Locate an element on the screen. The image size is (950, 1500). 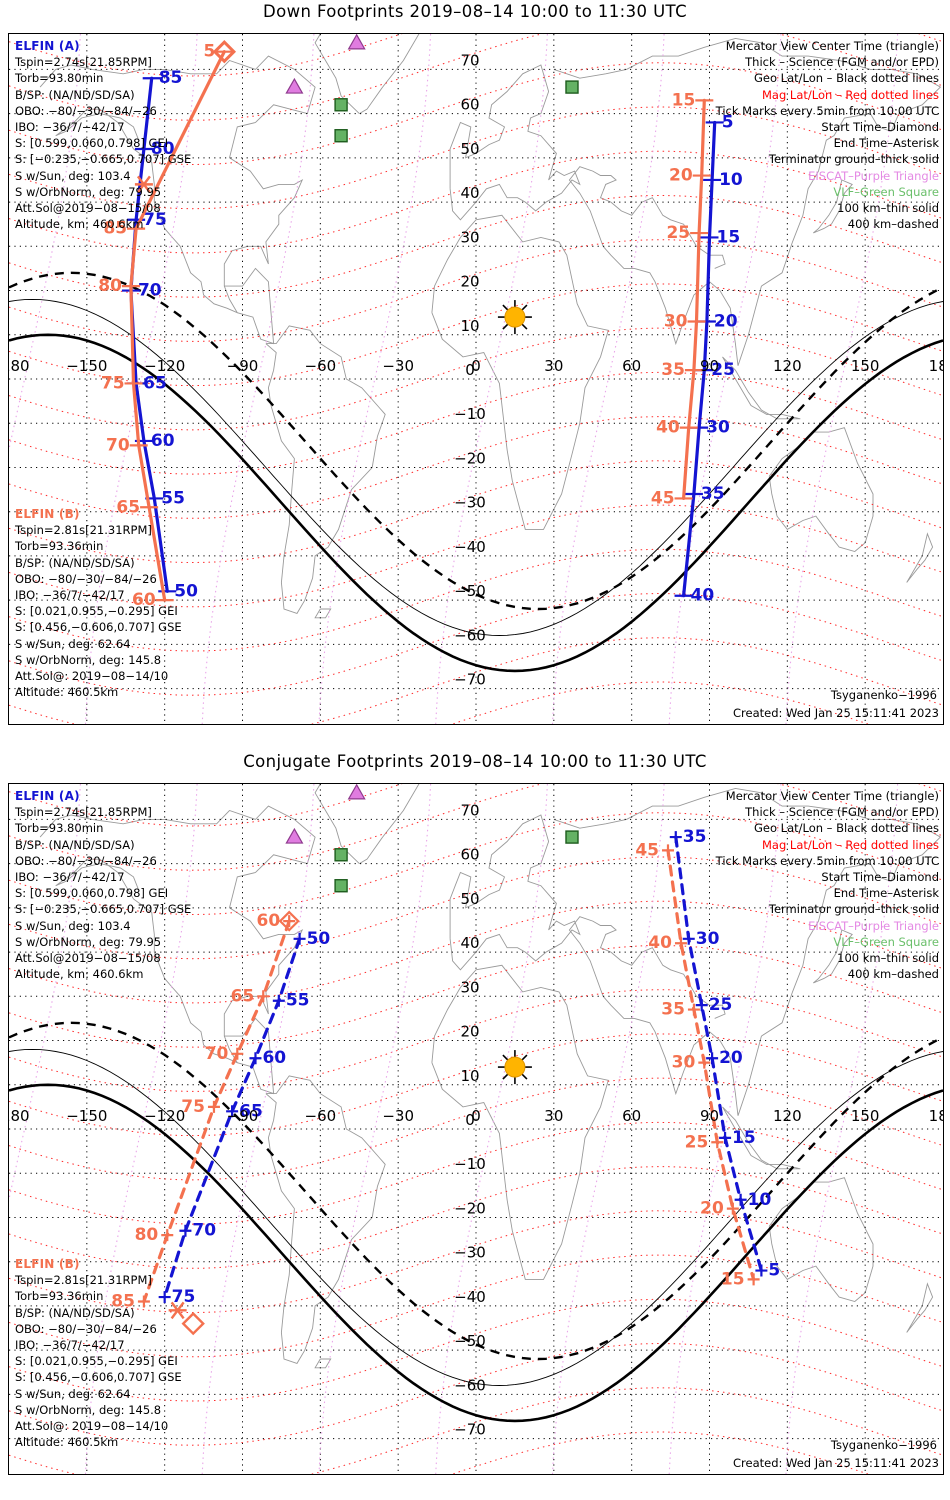
svg-text: −30 is located at coordinates (398, 1116).